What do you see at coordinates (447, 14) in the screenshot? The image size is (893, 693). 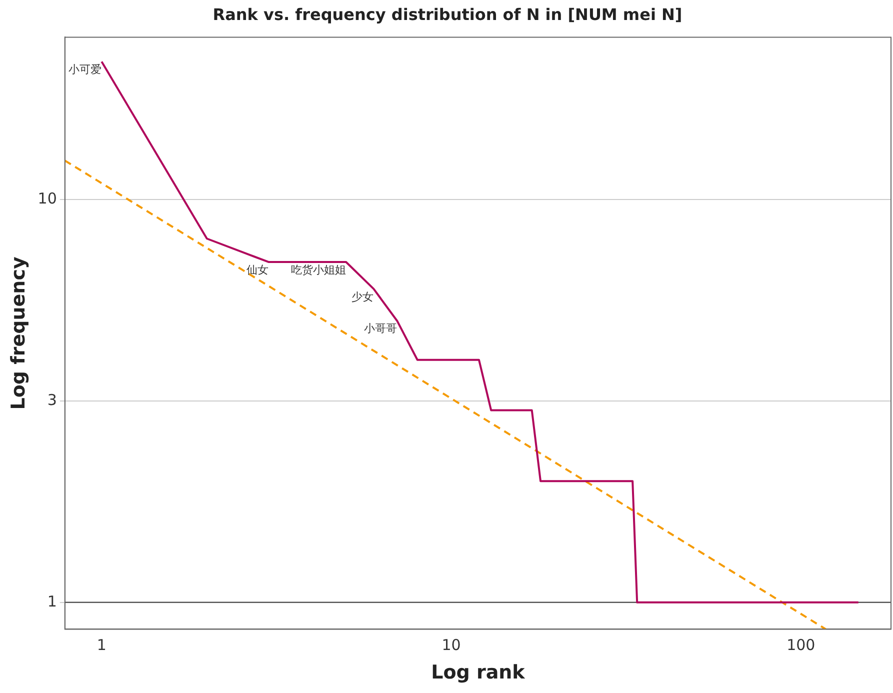 I see `chart-title: Rank vs. frequency distribution of N in [NUM mei N]` at bounding box center [447, 14].